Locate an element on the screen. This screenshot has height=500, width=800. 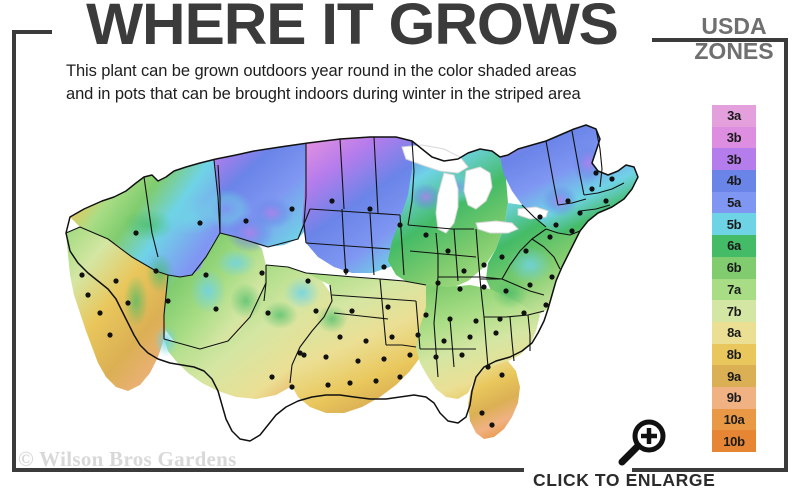
frame-border-bottom-left is located at coordinates (268, 470).